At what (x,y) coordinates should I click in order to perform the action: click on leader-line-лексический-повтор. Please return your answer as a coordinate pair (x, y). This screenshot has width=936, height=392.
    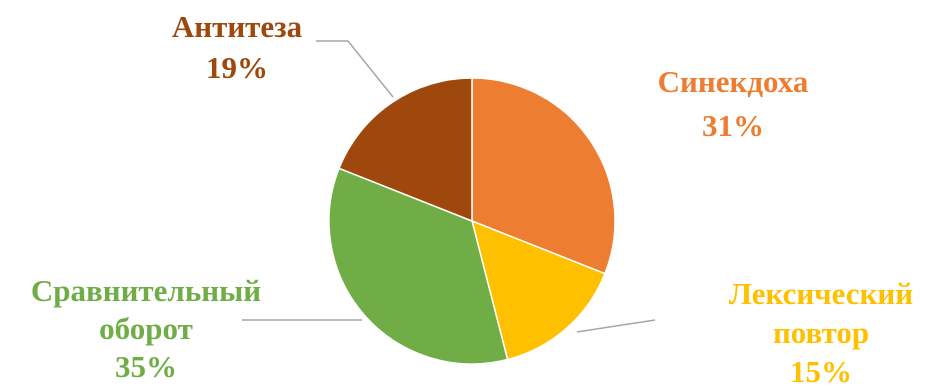
    Looking at the image, I should click on (616, 326).